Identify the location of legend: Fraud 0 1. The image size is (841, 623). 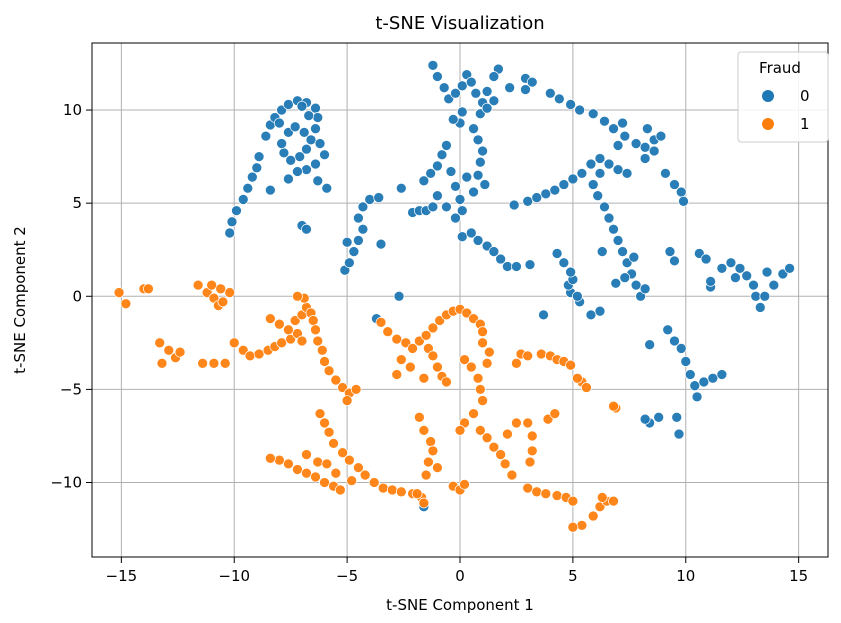
(783, 97).